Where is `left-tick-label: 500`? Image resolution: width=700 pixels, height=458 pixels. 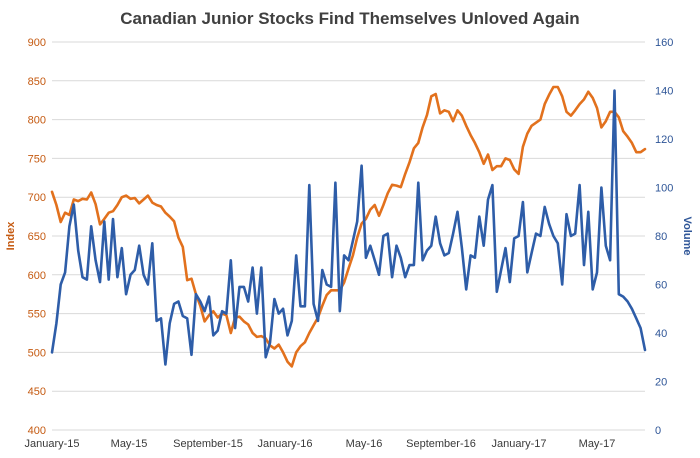
left-tick-label: 500 is located at coordinates (37, 353).